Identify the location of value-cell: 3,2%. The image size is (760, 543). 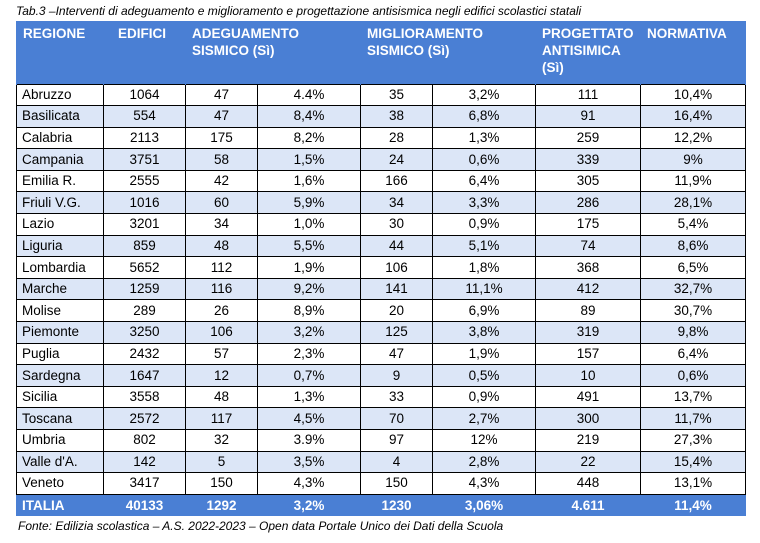
(484, 95).